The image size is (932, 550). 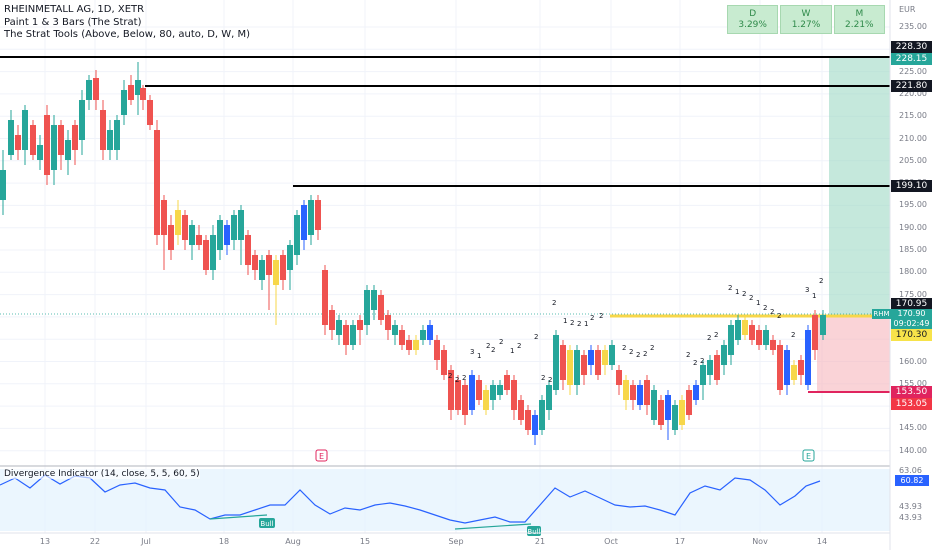 I want to click on earnings-marker-aug, so click(x=321, y=455).